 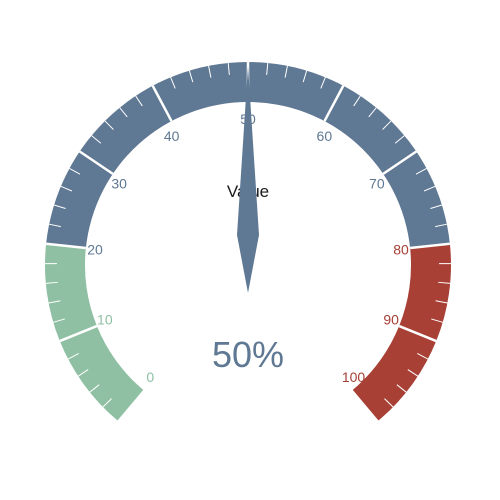 What do you see at coordinates (95, 250) in the screenshot?
I see `gauge-tick-label: 20` at bounding box center [95, 250].